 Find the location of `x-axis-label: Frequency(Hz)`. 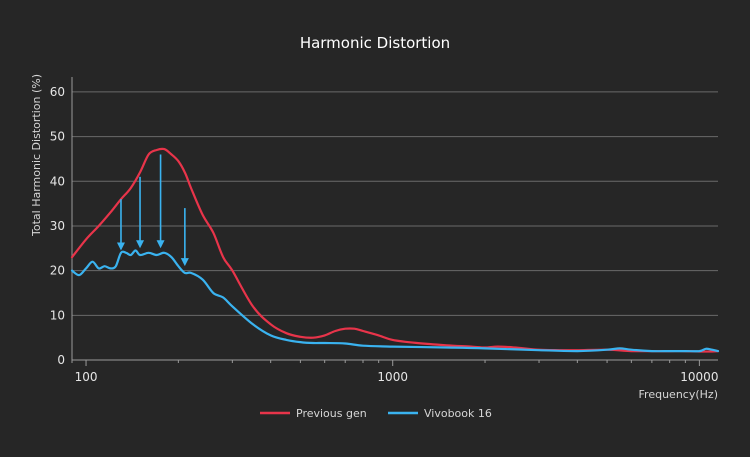

x-axis-label: Frequency(Hz) is located at coordinates (678, 394).